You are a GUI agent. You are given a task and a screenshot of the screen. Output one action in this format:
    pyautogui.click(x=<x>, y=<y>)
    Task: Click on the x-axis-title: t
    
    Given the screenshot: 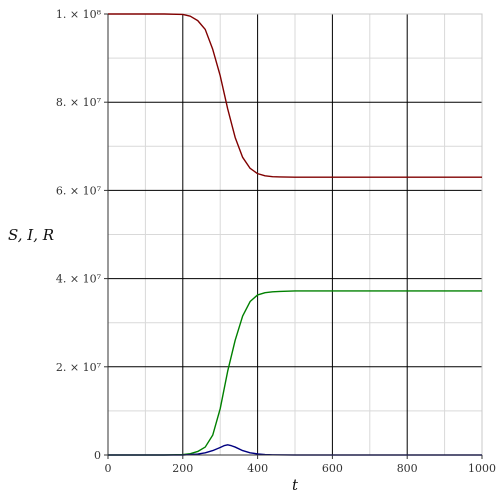 What is the action you would take?
    pyautogui.click(x=295, y=485)
    